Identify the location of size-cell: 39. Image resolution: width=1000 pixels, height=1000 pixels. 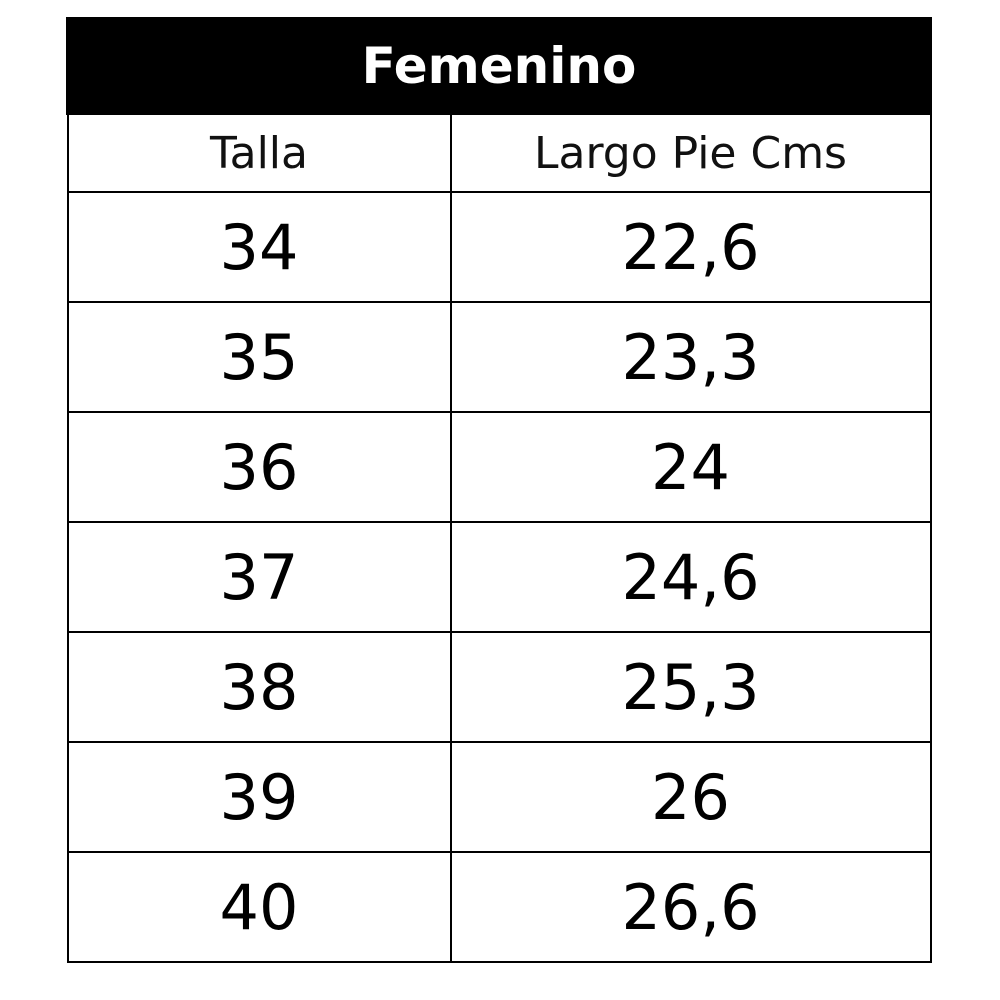
(259, 797).